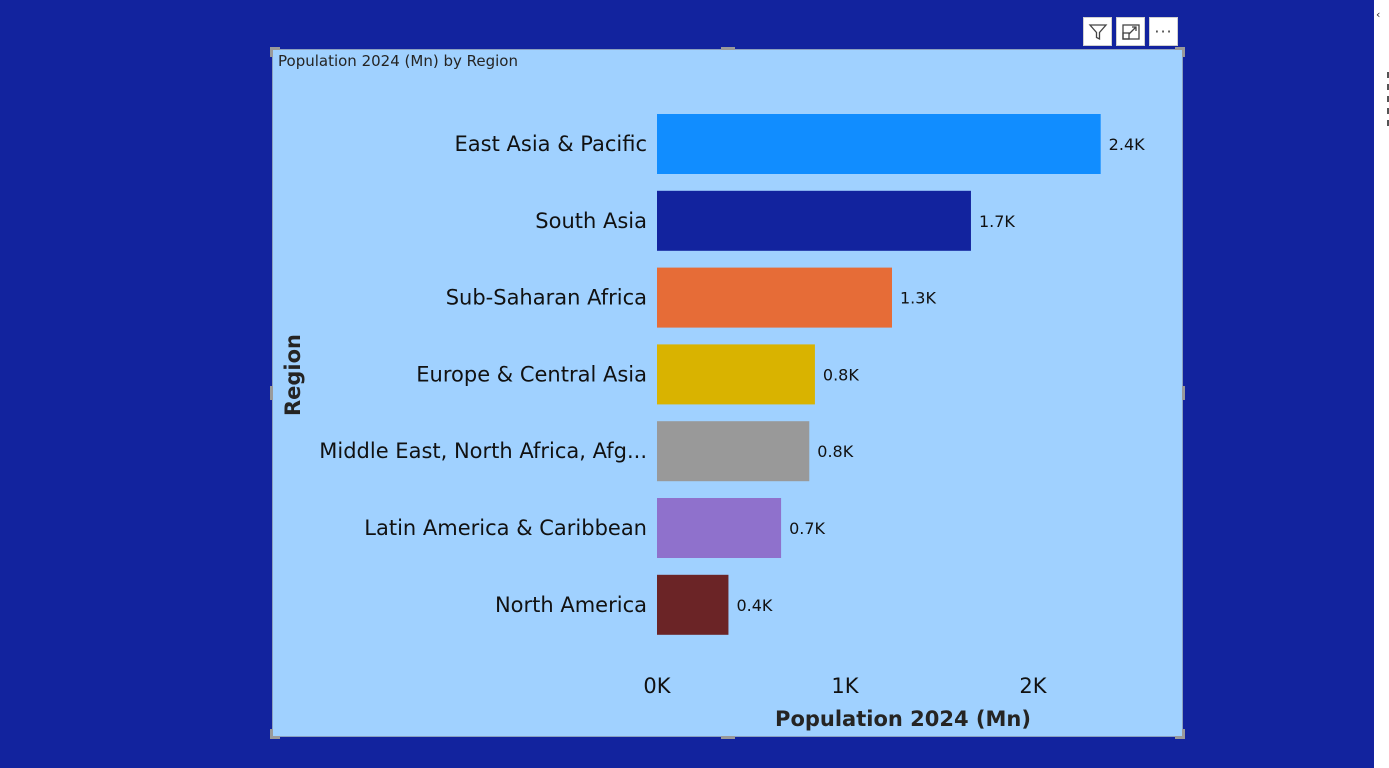  What do you see at coordinates (1033, 686) in the screenshot?
I see `x-tick-label: 2K` at bounding box center [1033, 686].